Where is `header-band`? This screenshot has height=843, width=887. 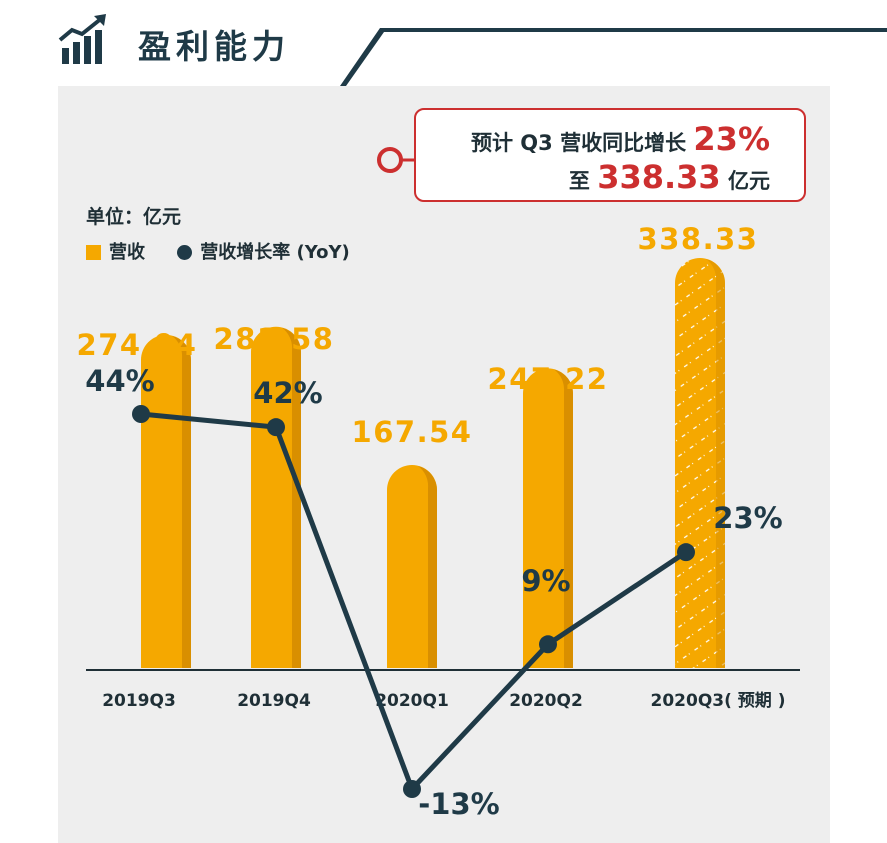
header-band is located at coordinates (472, 43).